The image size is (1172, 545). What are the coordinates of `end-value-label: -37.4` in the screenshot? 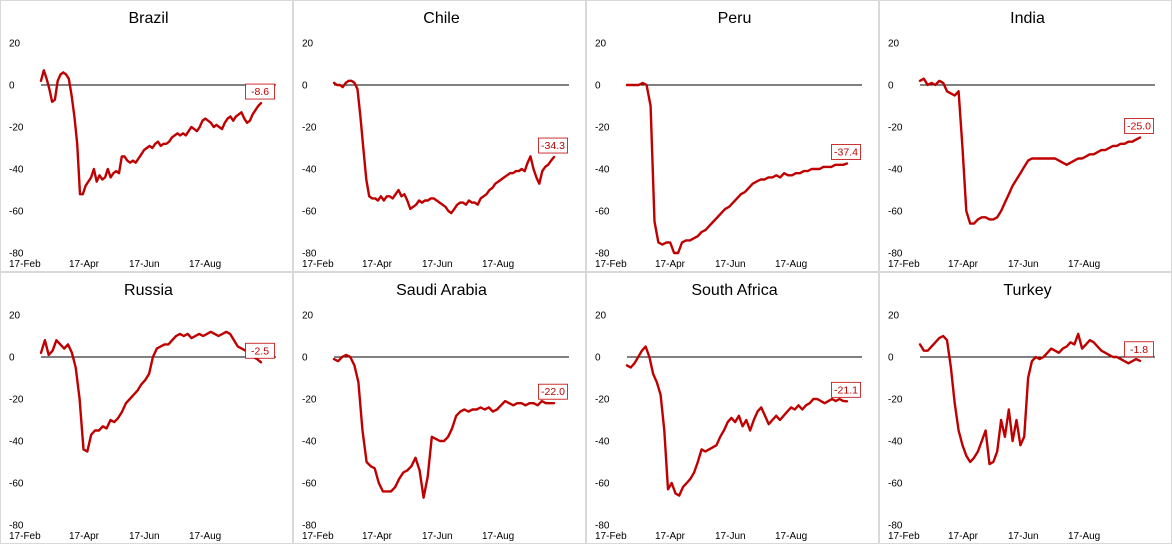 It's located at (846, 153).